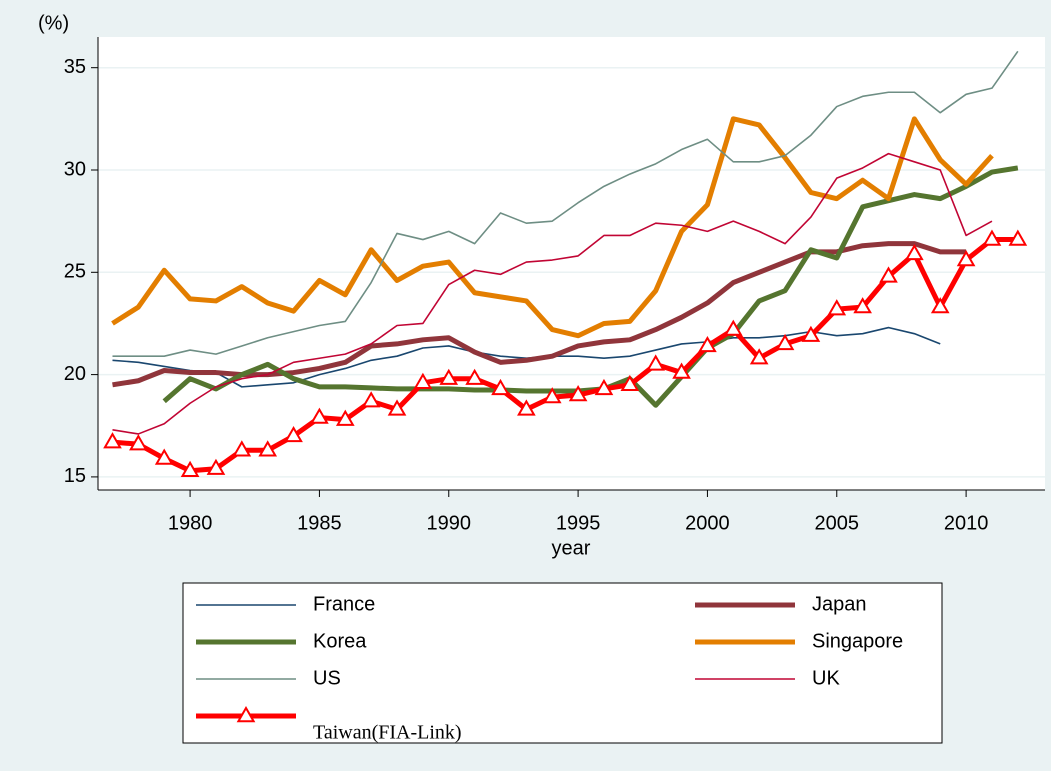 The image size is (1051, 771). I want to click on y-tick-label: 15, so click(75, 476).